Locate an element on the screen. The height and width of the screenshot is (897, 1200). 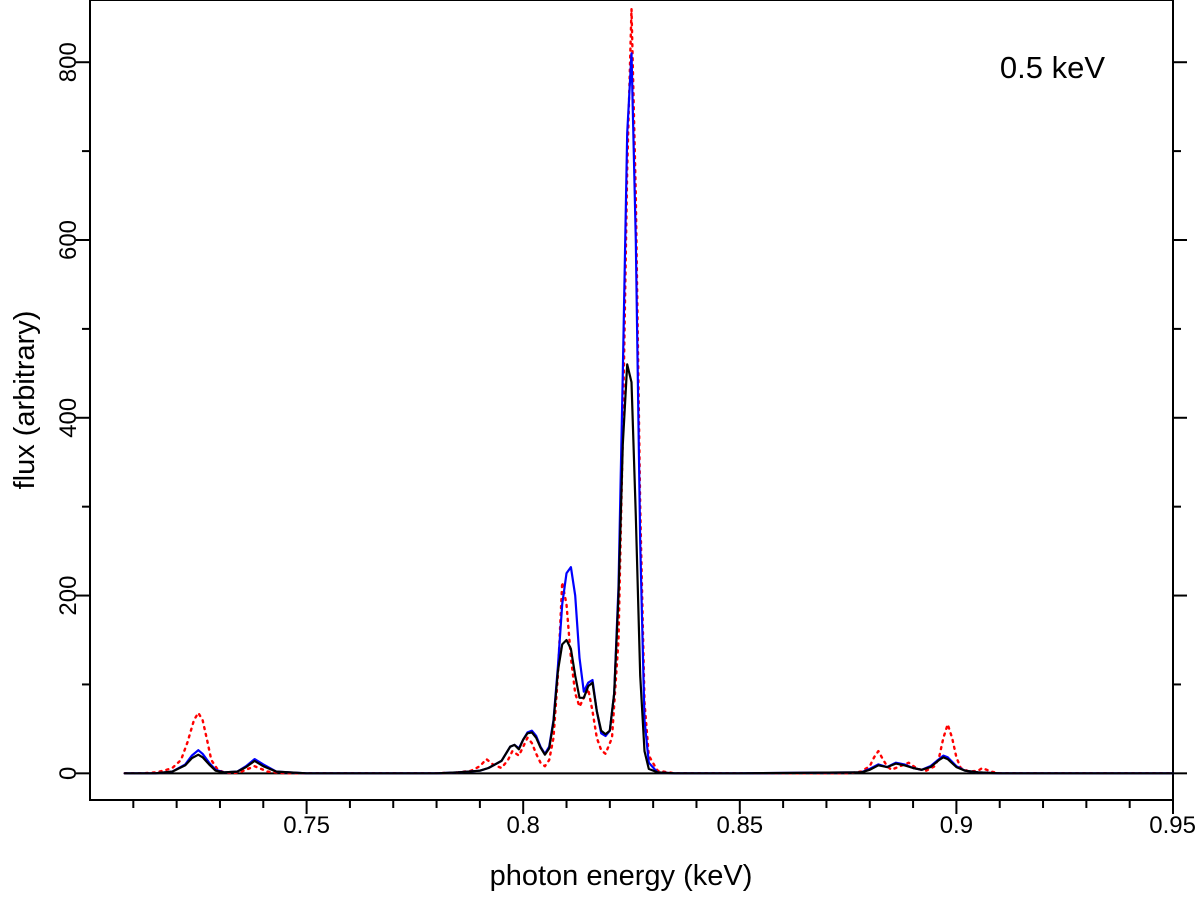
y-tick-label: 200 is located at coordinates (68, 596).